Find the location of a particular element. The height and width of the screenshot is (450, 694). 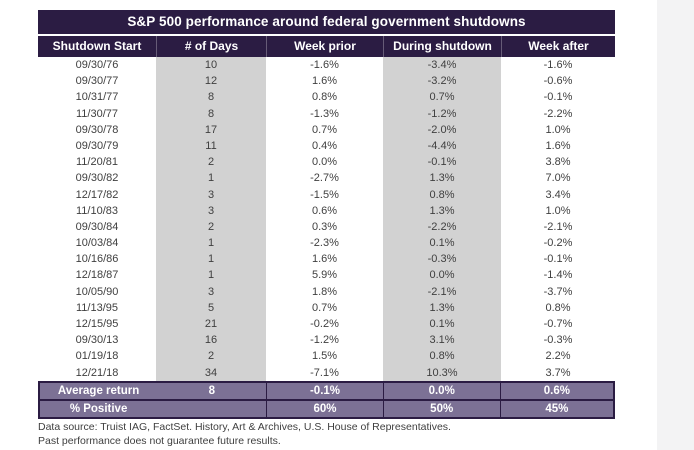

cell-during-shutdown: -2.0% is located at coordinates (442, 129).